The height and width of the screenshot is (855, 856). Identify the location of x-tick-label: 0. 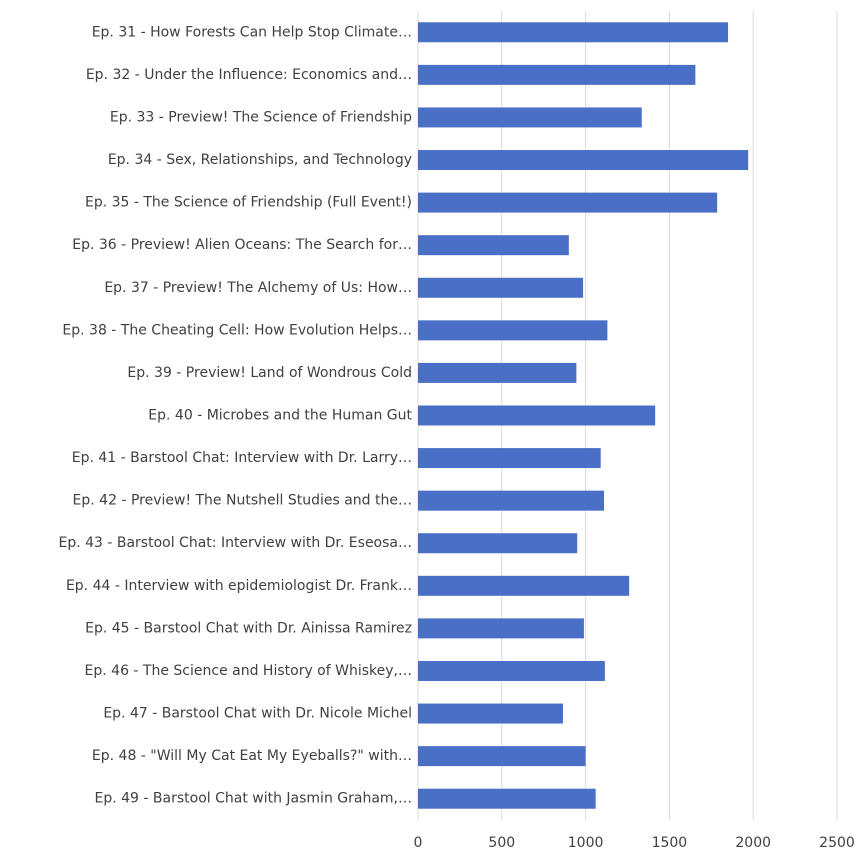
(418, 843).